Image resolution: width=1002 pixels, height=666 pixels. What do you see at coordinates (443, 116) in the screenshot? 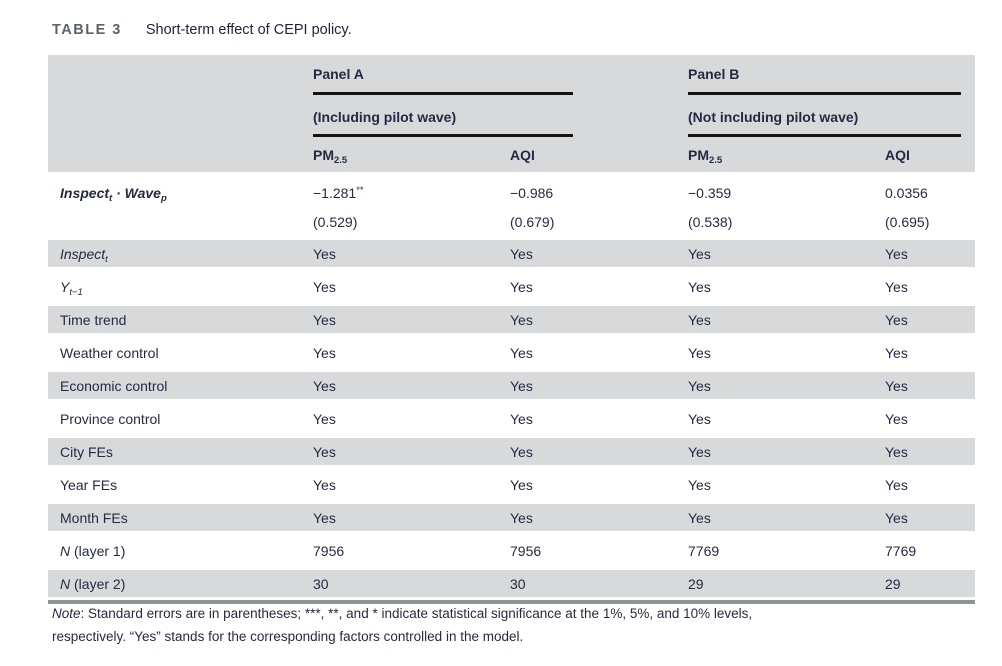
I see `panel-a-subtitle: (Including pilot wave)` at bounding box center [443, 116].